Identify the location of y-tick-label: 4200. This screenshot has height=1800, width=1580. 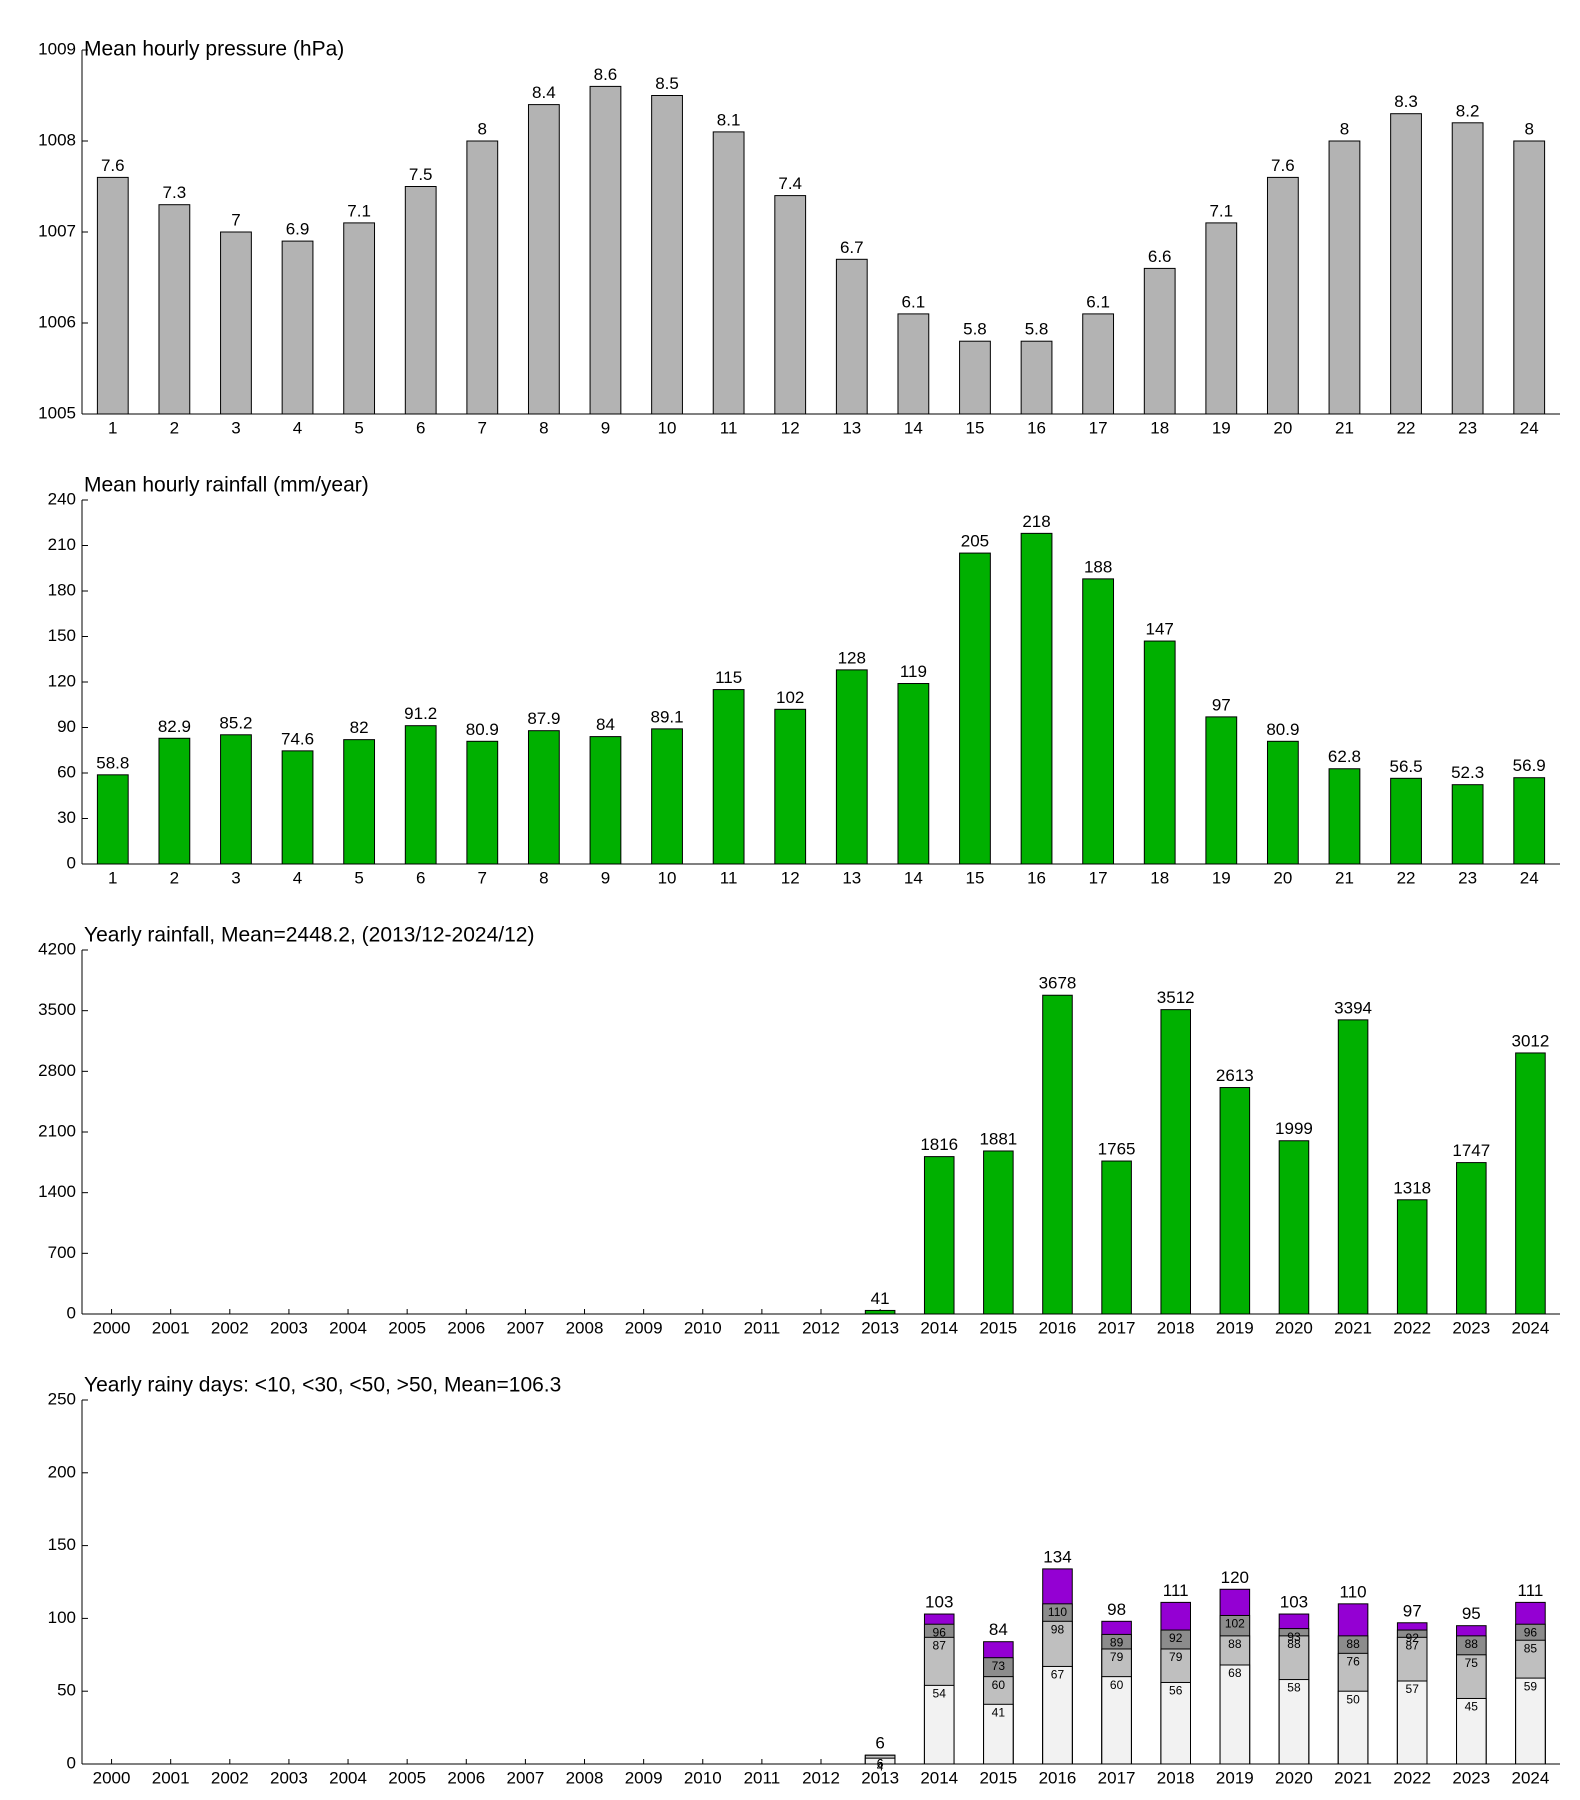
(57, 948).